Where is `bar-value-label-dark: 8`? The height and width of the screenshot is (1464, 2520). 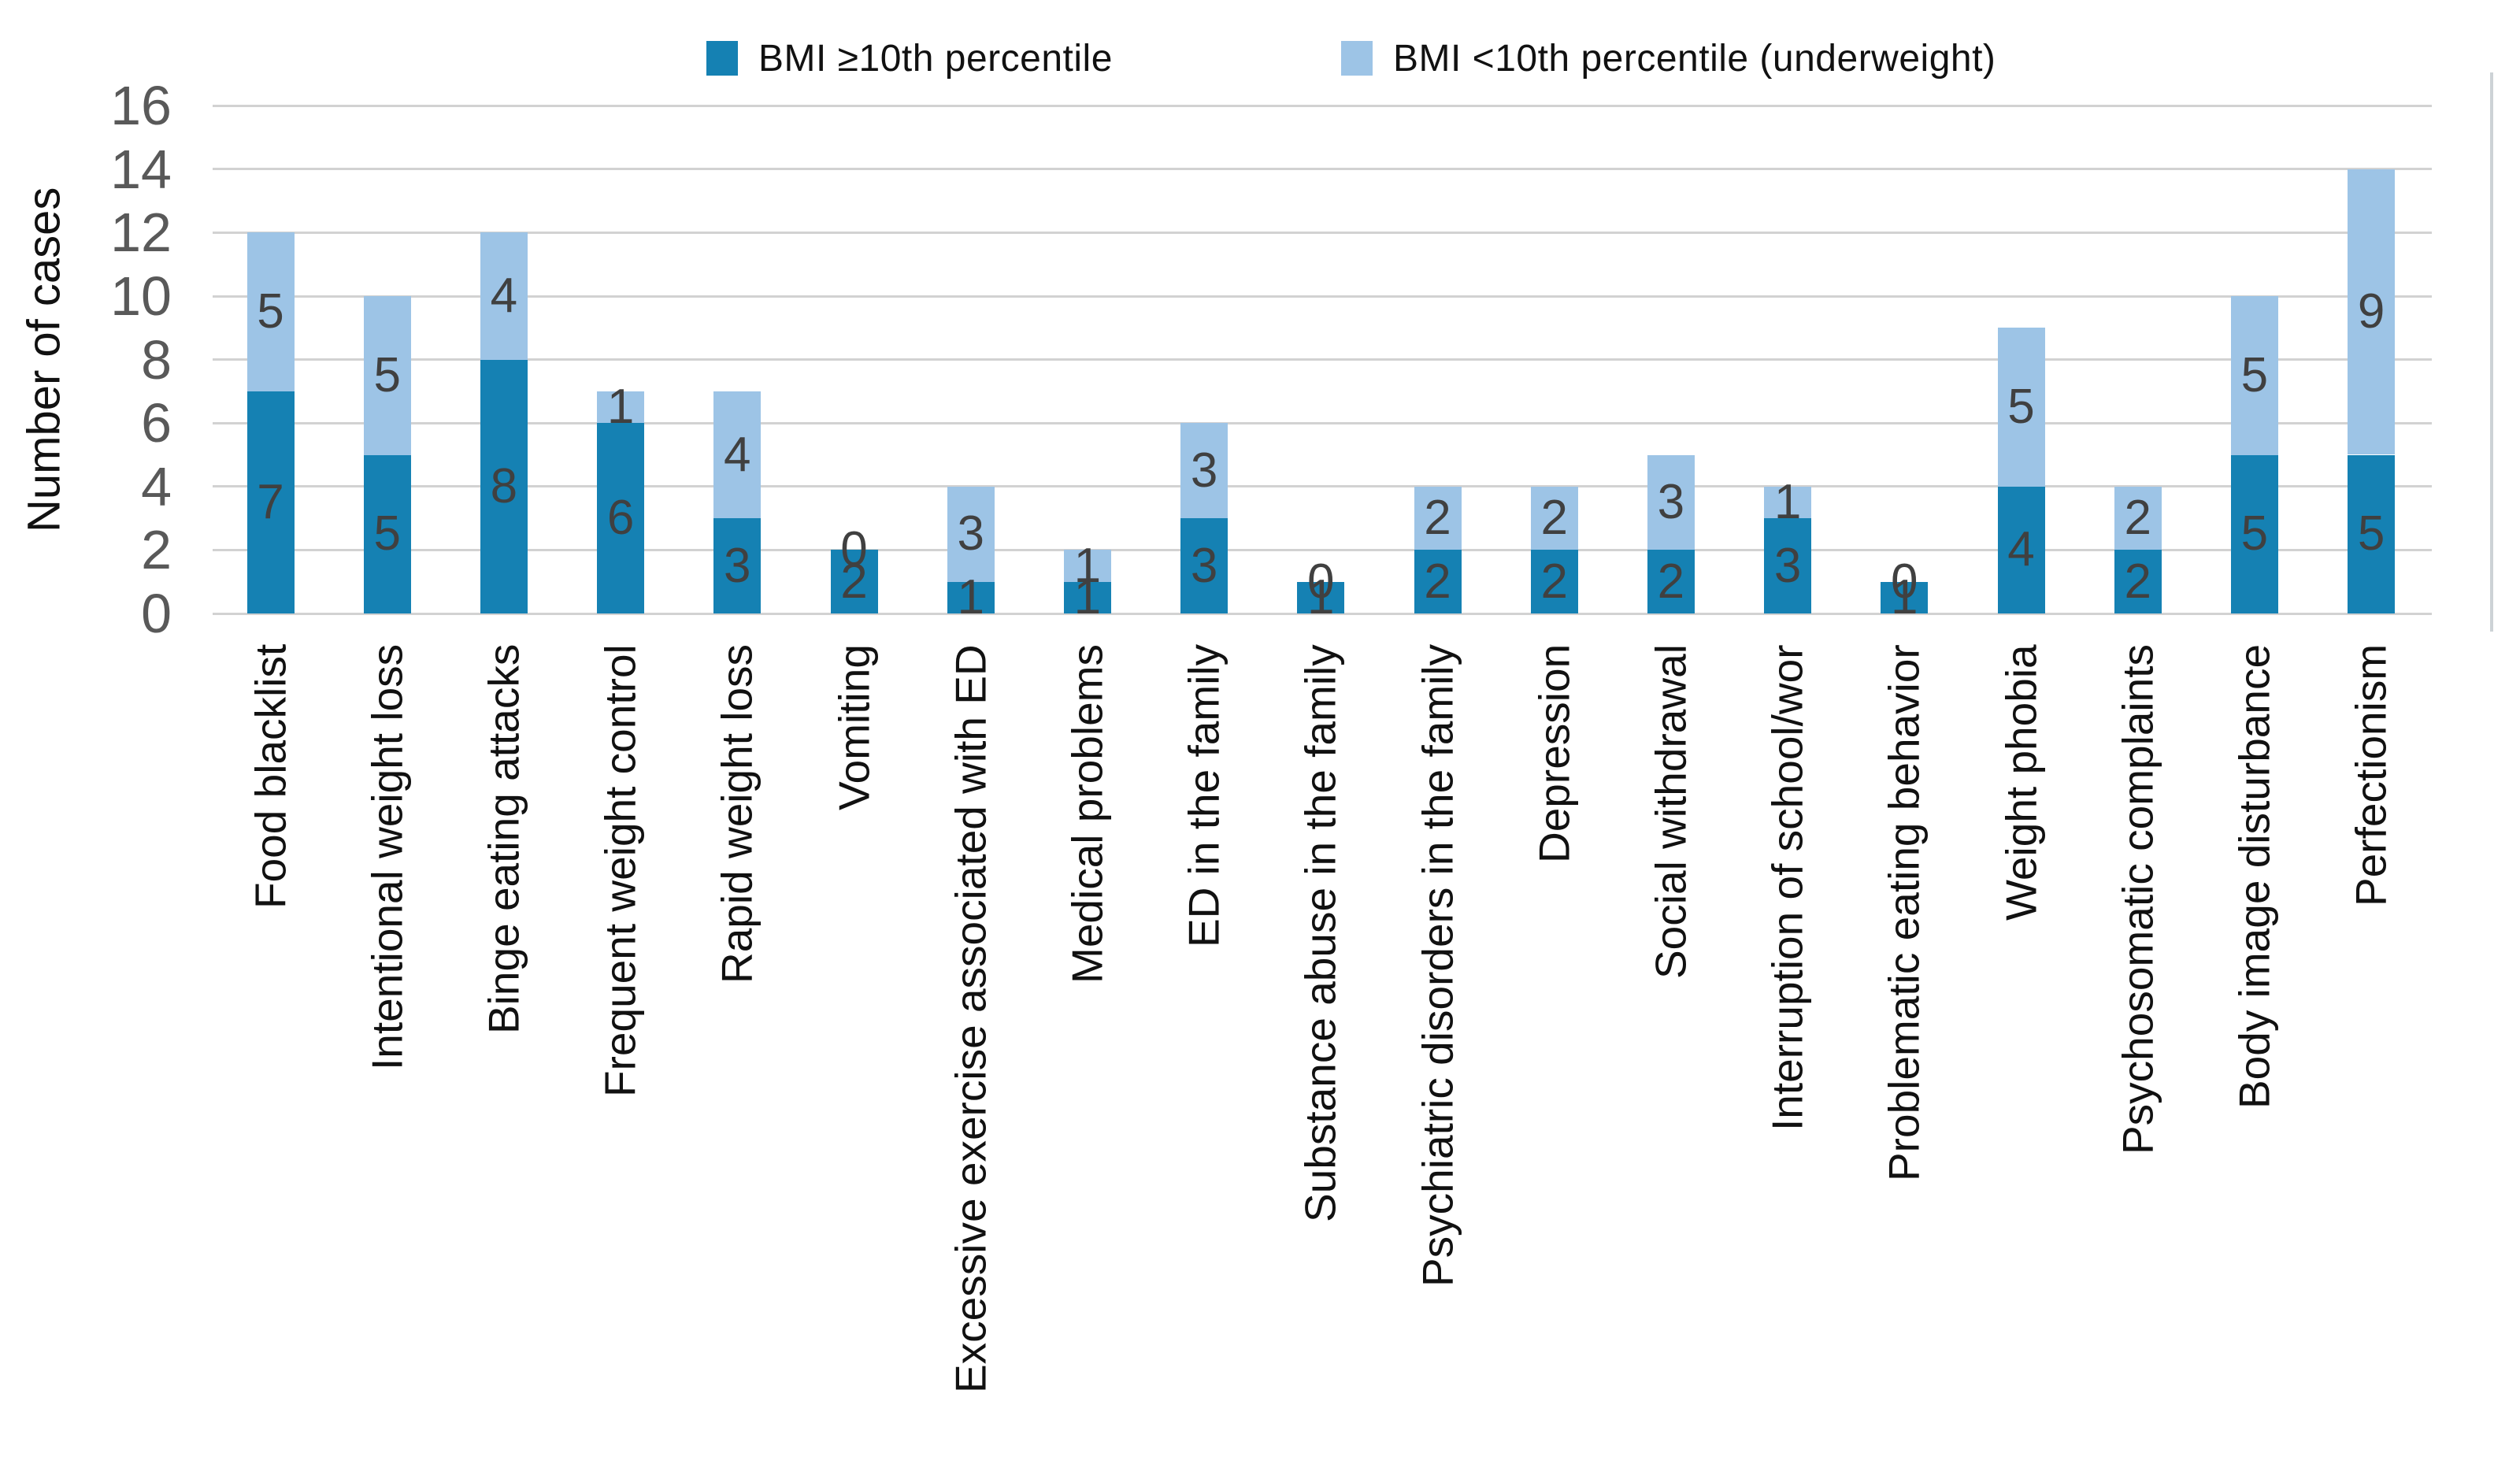
bar-value-label-dark: 8 is located at coordinates (504, 486).